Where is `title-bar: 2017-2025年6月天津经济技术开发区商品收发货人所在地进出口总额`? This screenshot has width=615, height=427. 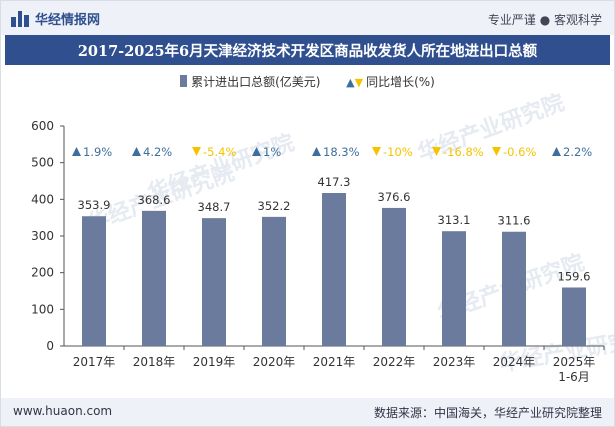
title-bar: 2017-2025年6月天津经济技术开发区商品收发货人所在地进出口总额 is located at coordinates (307, 50).